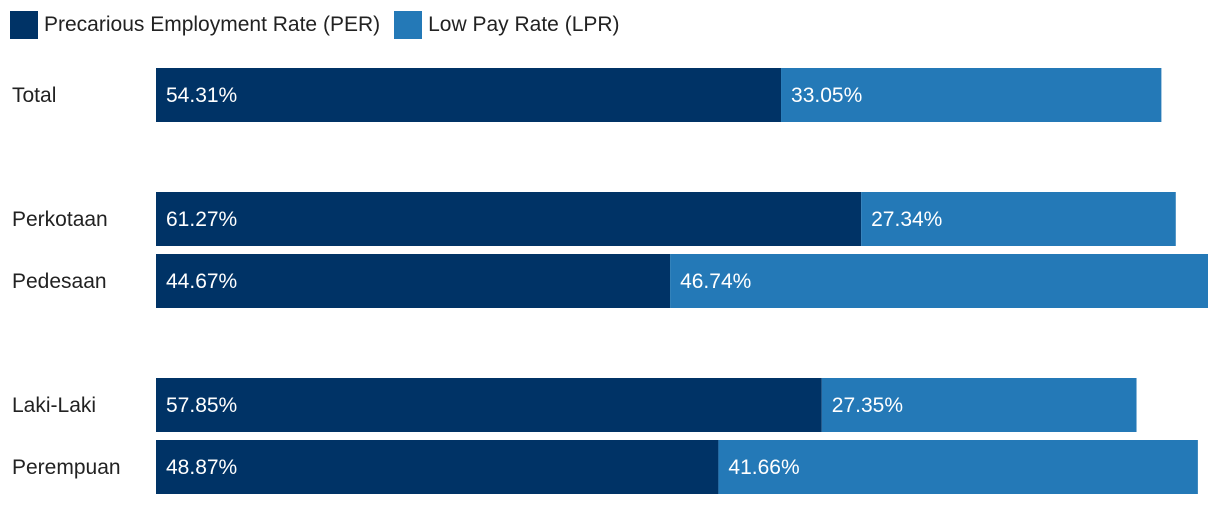 The image size is (1220, 506). What do you see at coordinates (60, 219) in the screenshot?
I see `category-label-perkotaan: Perkotaan` at bounding box center [60, 219].